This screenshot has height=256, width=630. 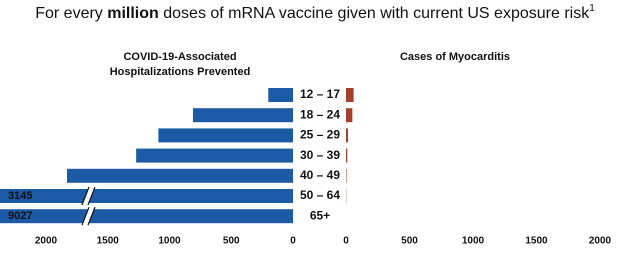 What do you see at coordinates (320, 135) in the screenshot?
I see `category-label: 25 – 29` at bounding box center [320, 135].